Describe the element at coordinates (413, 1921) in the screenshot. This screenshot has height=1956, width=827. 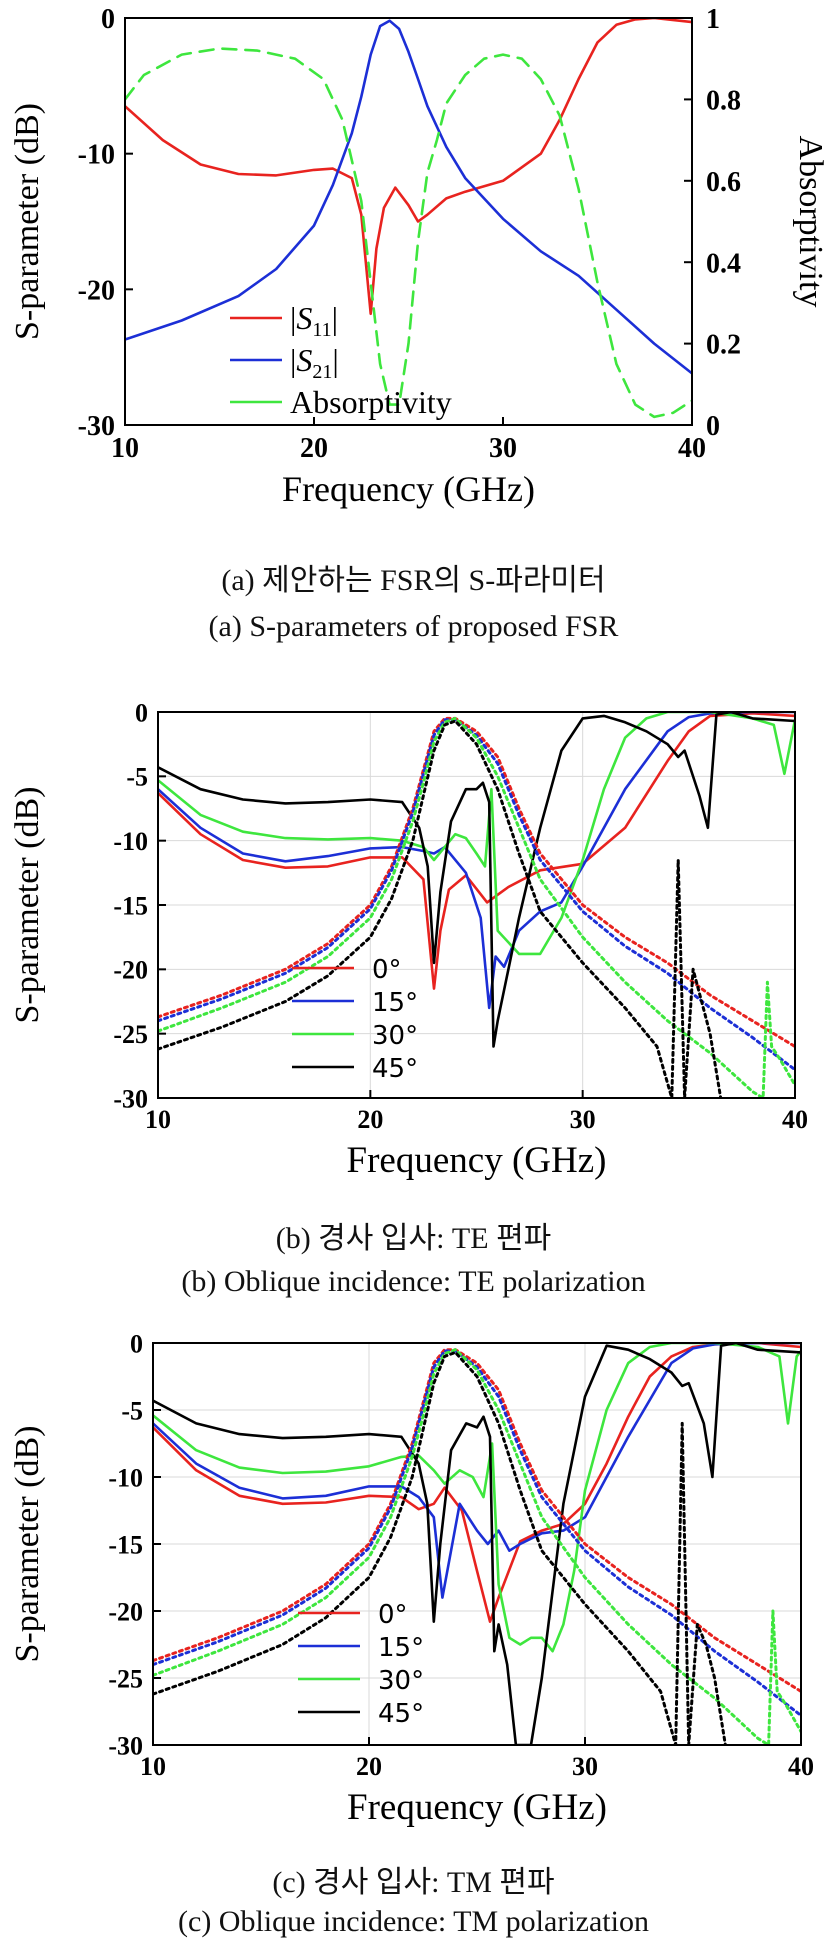
I see `caption-c-english: (c) Oblique incidence: TM polarization` at that location.